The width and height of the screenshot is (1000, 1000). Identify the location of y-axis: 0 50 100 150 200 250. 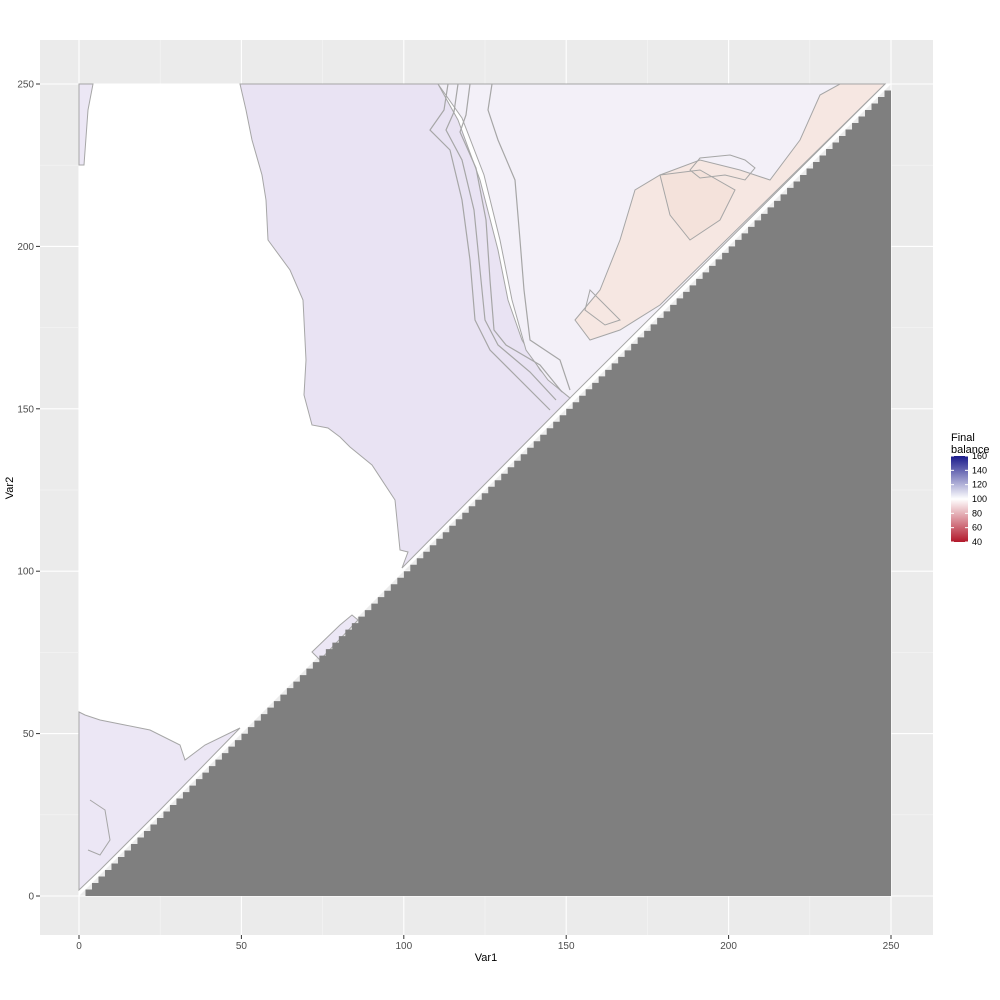
(28, 491).